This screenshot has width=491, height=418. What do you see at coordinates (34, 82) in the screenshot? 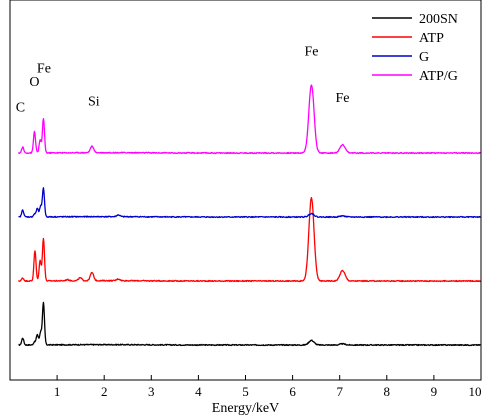
I see `peak-label: O` at bounding box center [34, 82].